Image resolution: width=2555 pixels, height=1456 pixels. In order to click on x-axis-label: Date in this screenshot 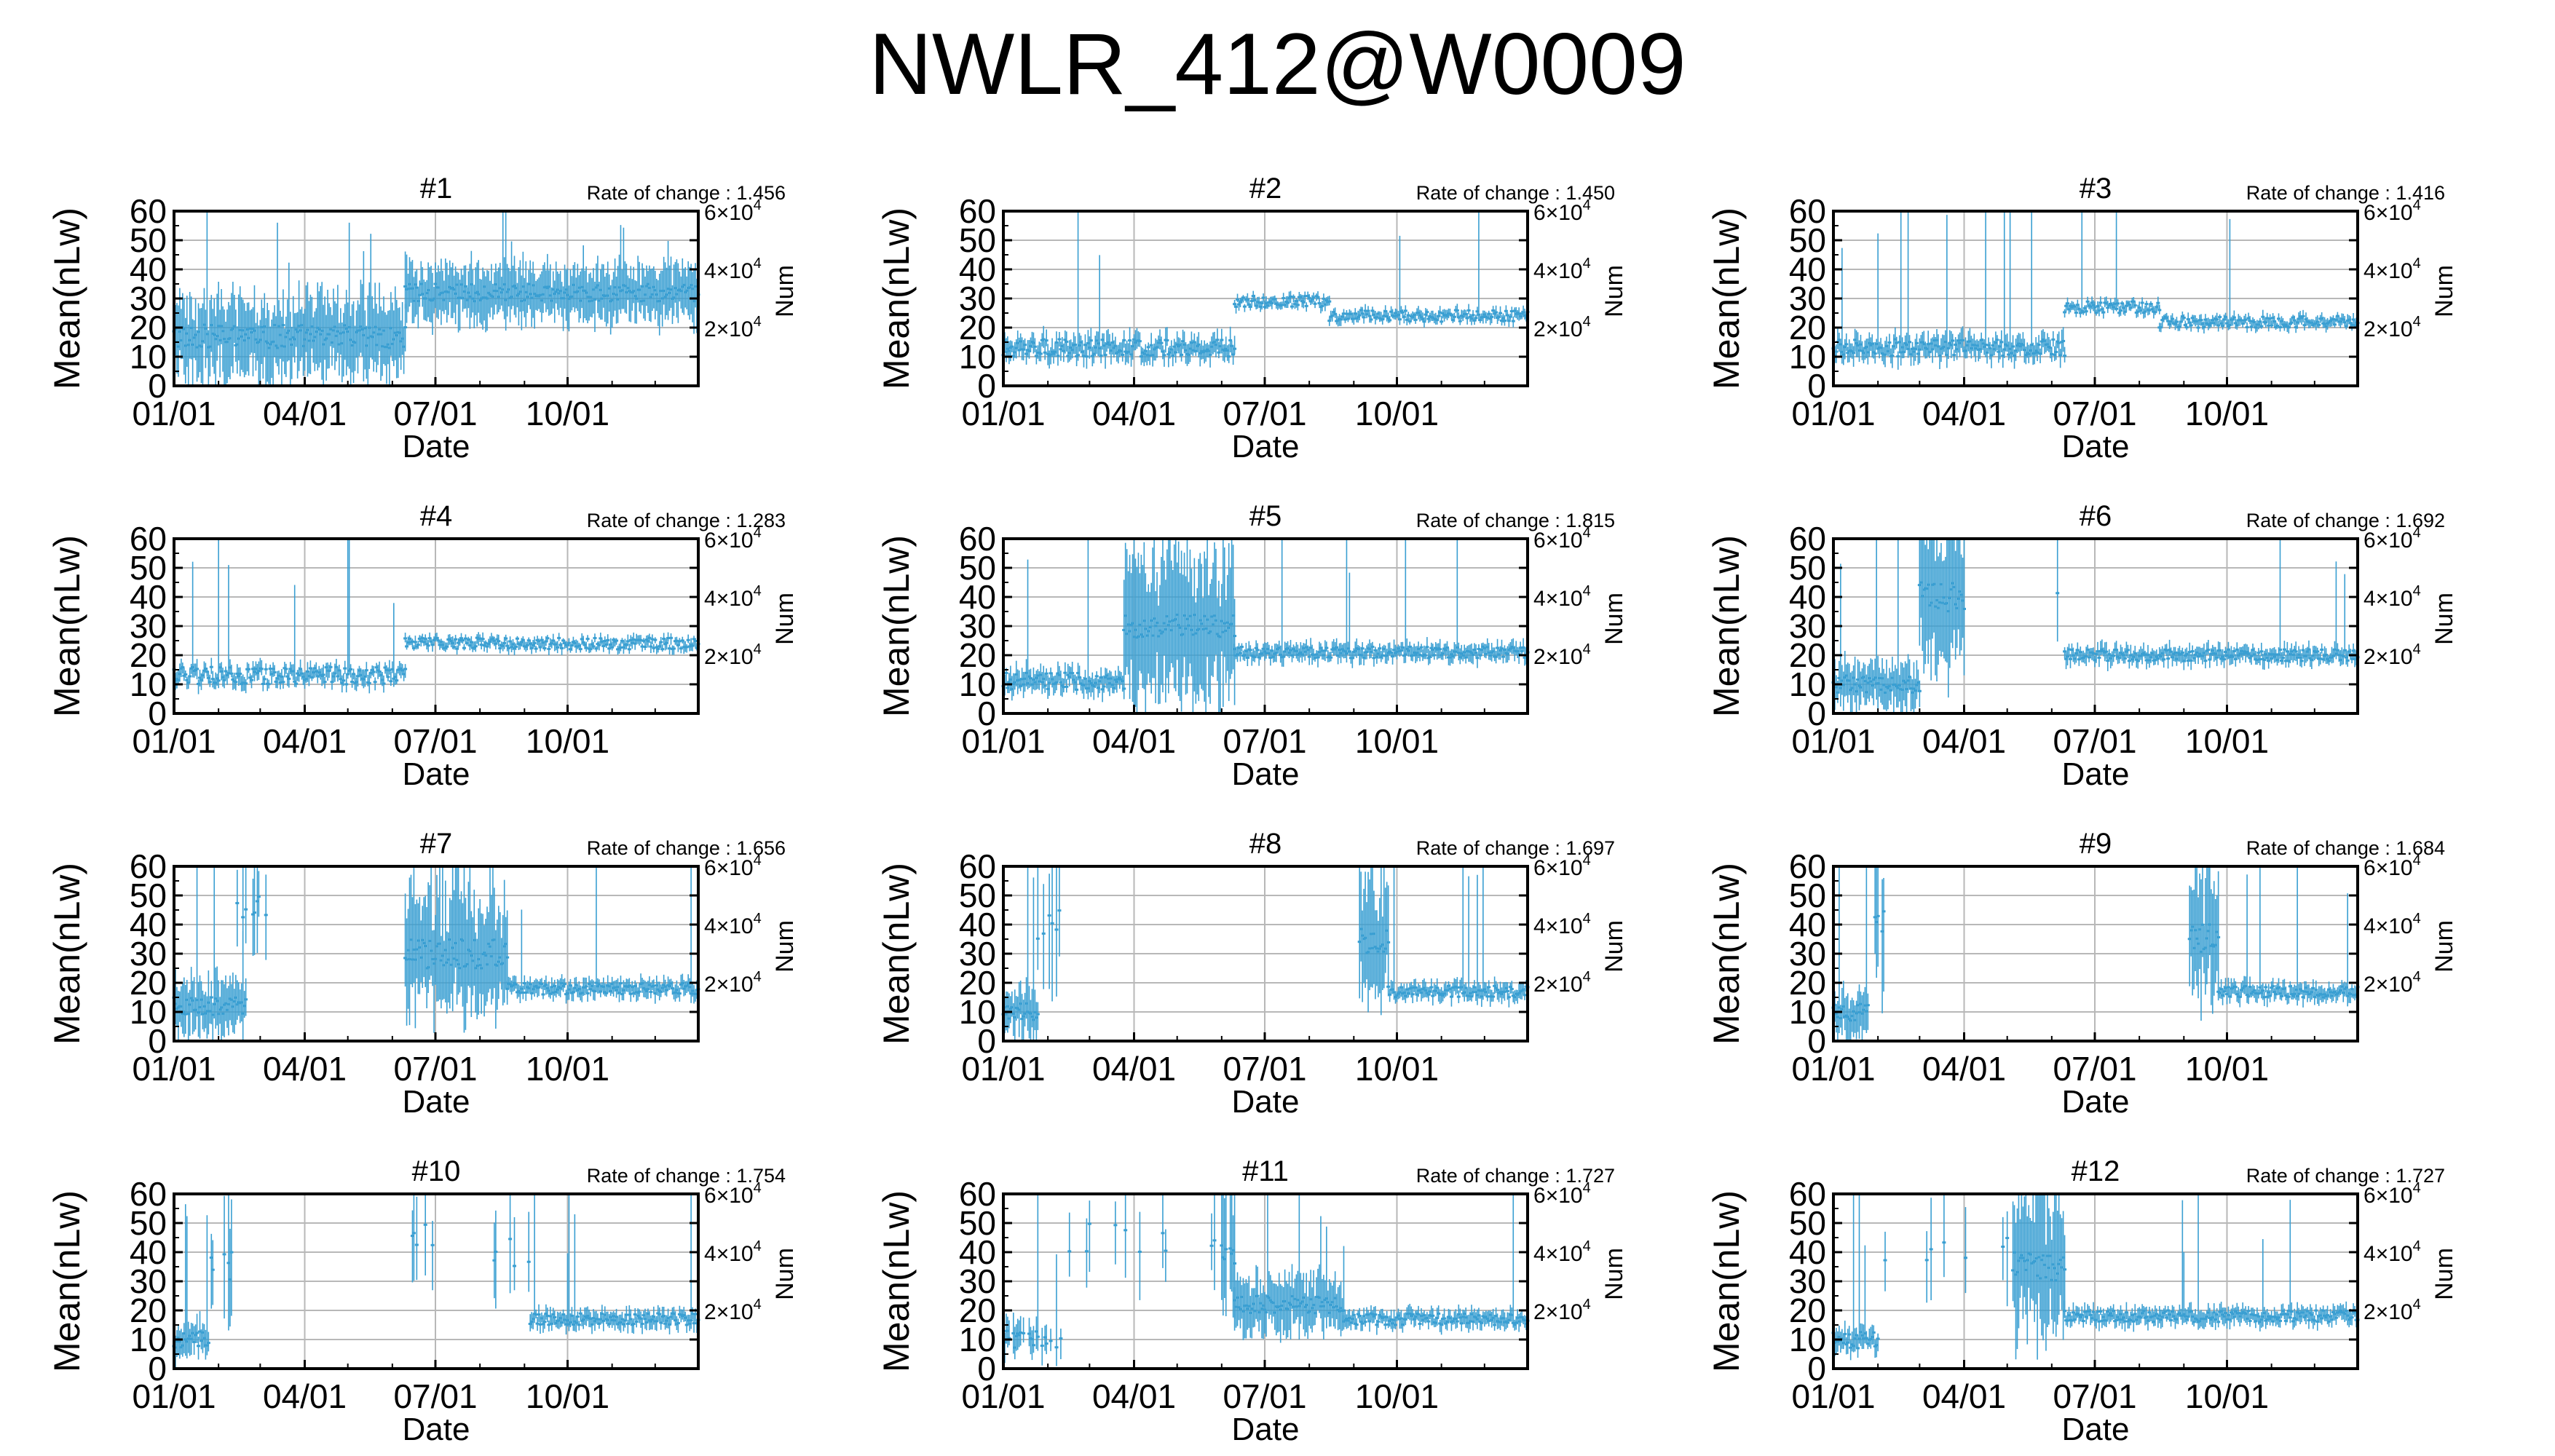, I will do `click(1266, 774)`.